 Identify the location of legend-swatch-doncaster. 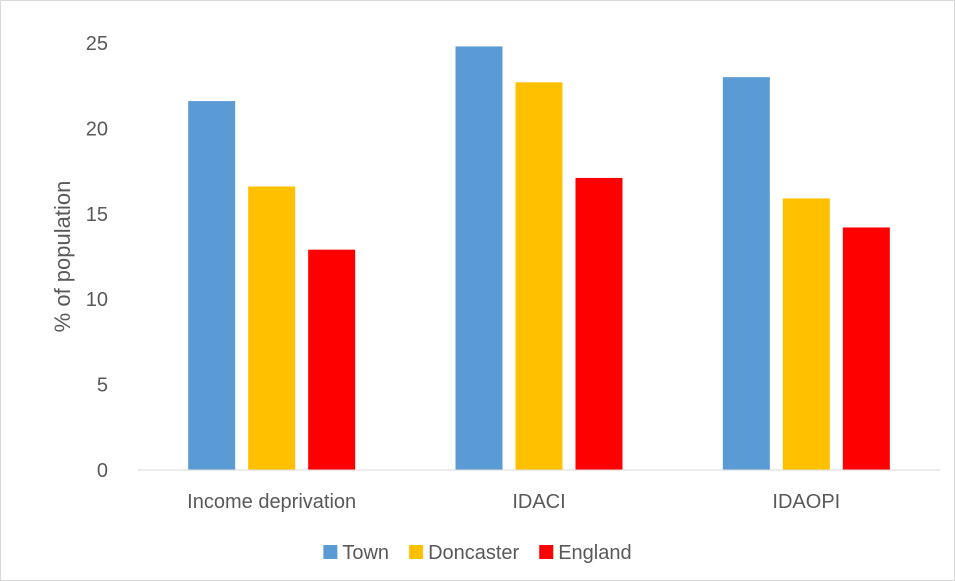
(416, 552).